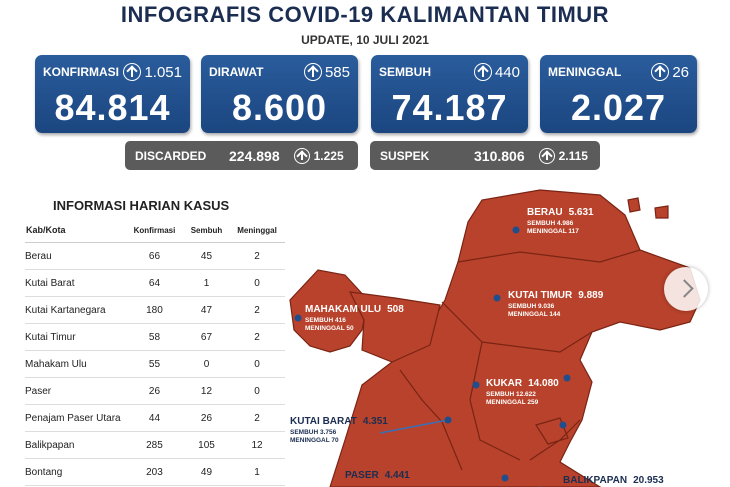 The height and width of the screenshot is (487, 730). I want to click on cell-value: 58, so click(154, 337).